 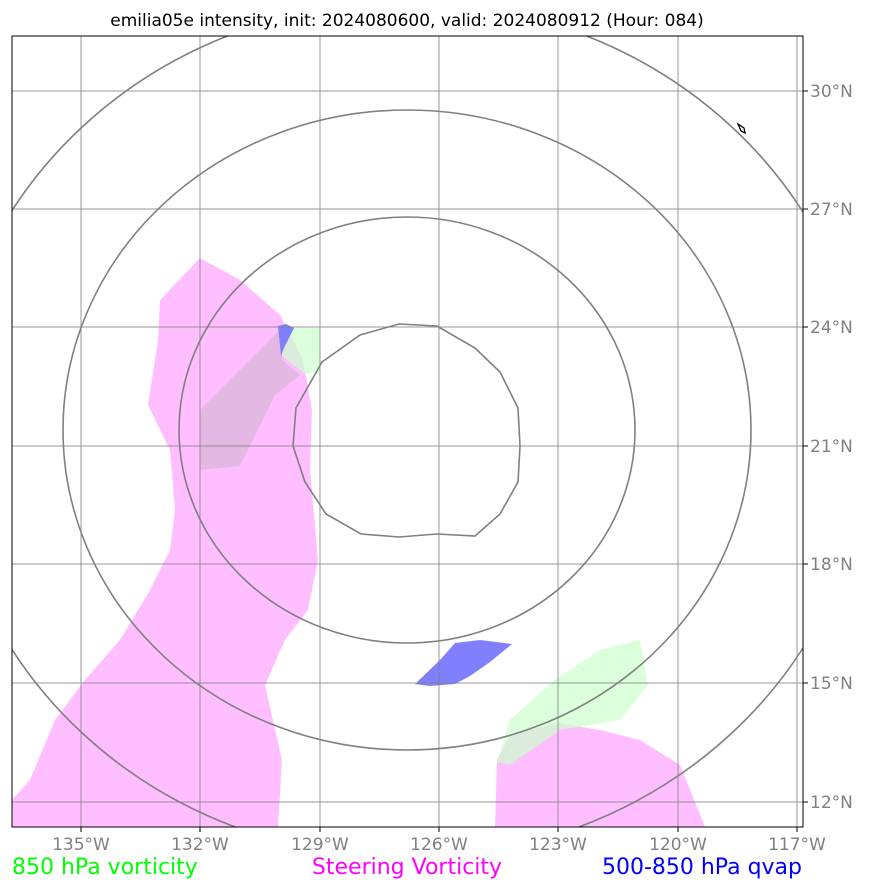 I want to click on lon-label-123w: 123°W, so click(x=558, y=845).